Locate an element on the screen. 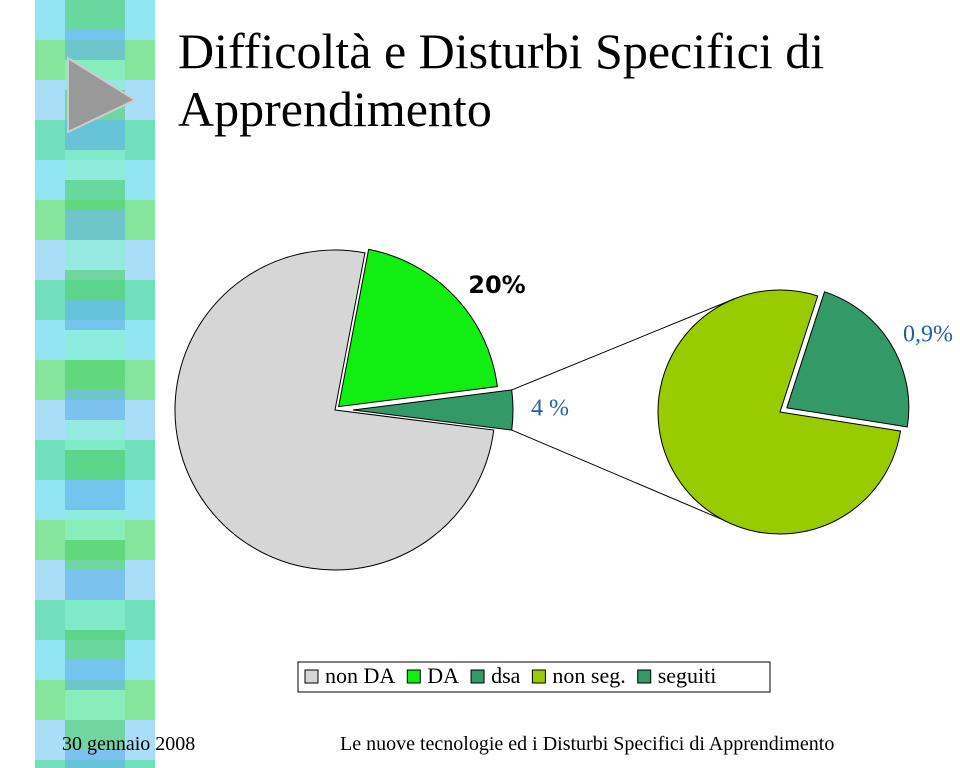 The height and width of the screenshot is (768, 960). legend-label: non seg. is located at coordinates (588, 675).